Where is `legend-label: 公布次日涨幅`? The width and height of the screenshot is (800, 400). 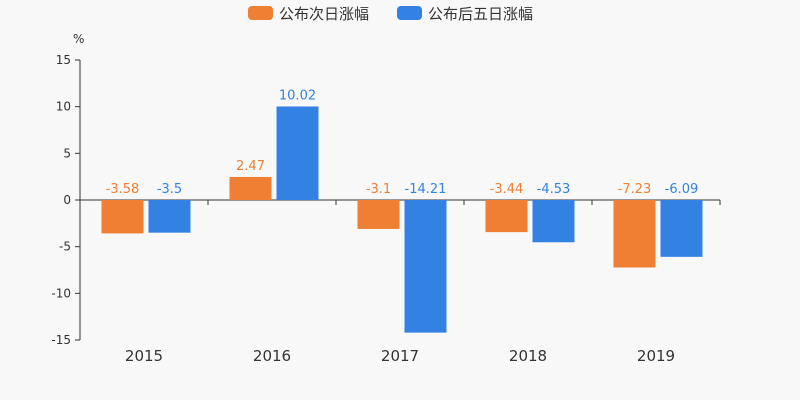 legend-label: 公布次日涨幅 is located at coordinates (324, 14).